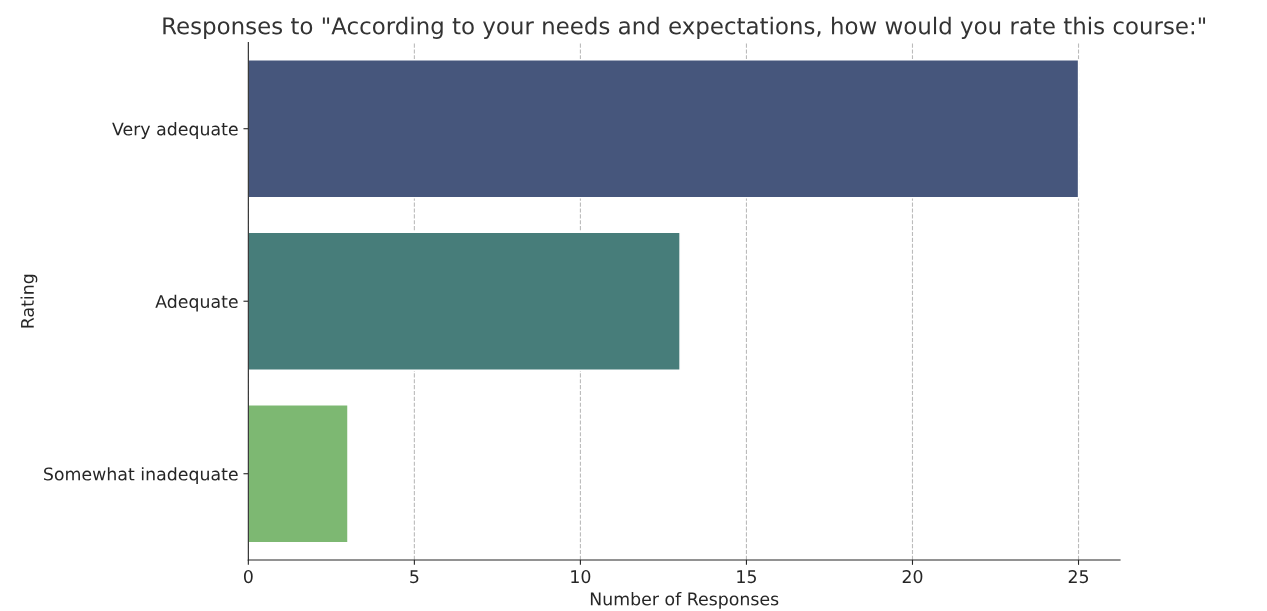 This screenshot has height=611, width=1267. What do you see at coordinates (248, 577) in the screenshot?
I see `x-tick-label: 0` at bounding box center [248, 577].